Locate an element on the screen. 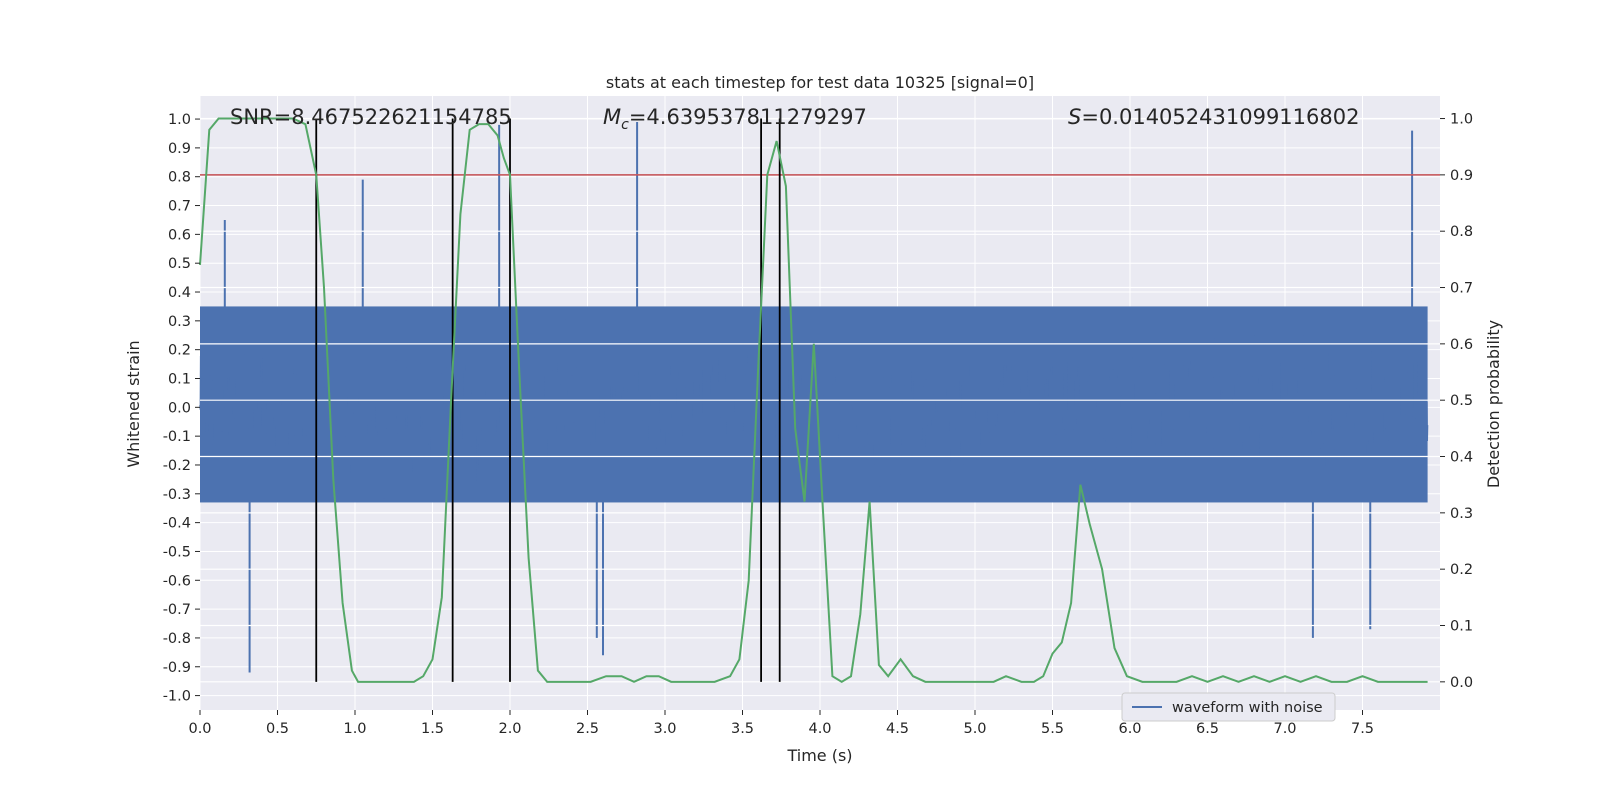 This screenshot has height=800, width=1600. s-symbol: S is located at coordinates (1074, 117).